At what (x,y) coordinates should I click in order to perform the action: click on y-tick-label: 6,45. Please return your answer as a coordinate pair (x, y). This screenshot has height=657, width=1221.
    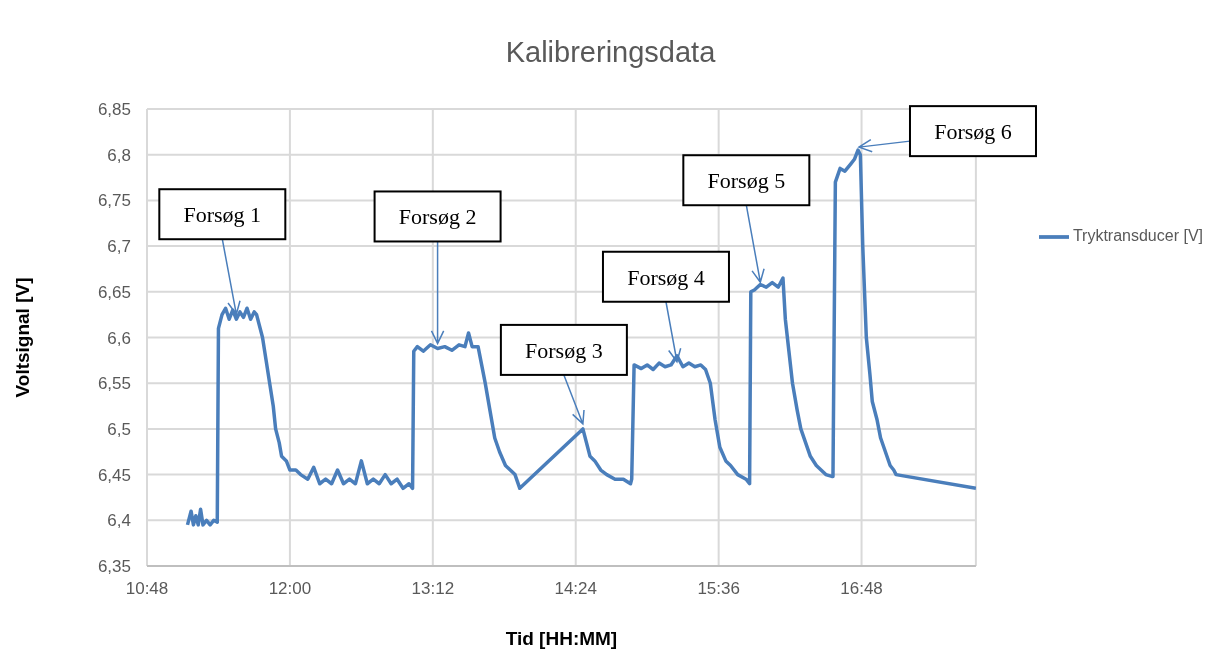
    Looking at the image, I should click on (114, 475).